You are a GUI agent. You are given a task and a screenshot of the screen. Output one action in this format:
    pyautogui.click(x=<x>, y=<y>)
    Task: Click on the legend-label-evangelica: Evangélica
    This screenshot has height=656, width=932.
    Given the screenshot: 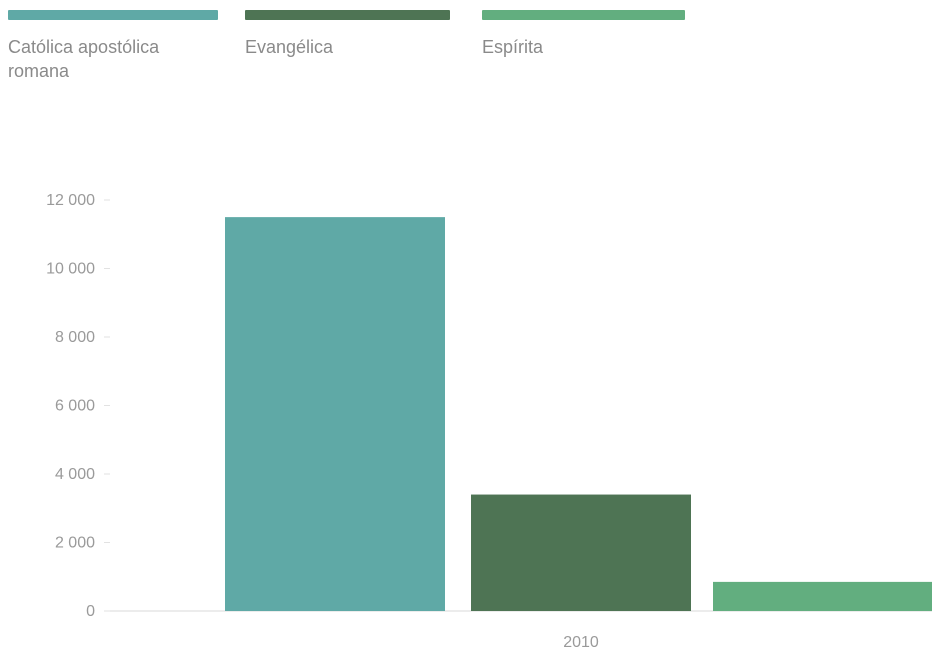 What is the action you would take?
    pyautogui.click(x=289, y=47)
    